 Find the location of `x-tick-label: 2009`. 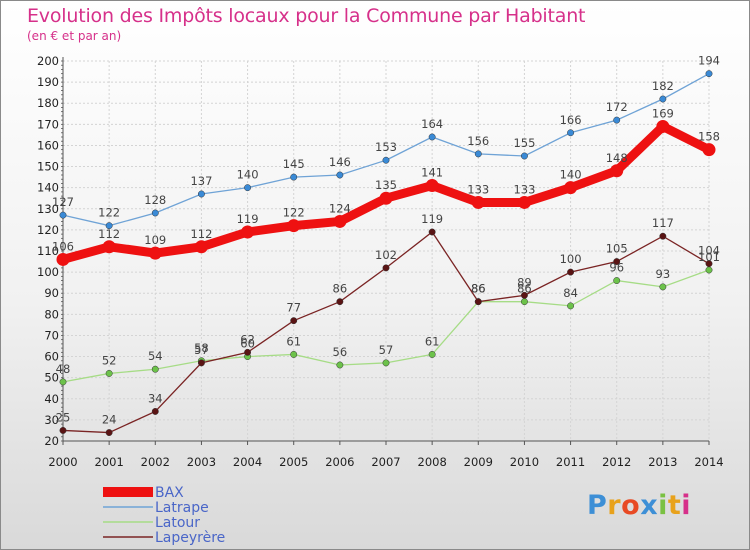

x-tick-label: 2009 is located at coordinates (478, 462).